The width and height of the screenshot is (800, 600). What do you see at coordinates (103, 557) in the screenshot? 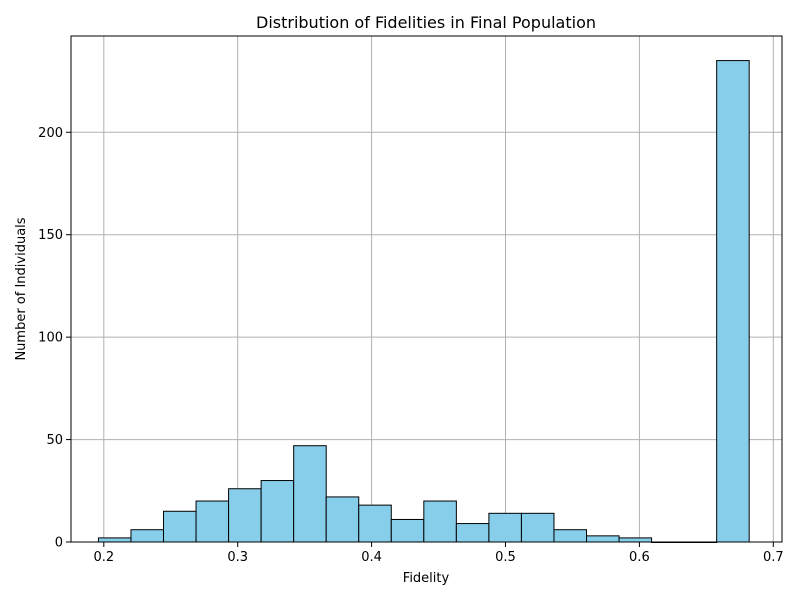
I see `x-tick-label: 0.2` at bounding box center [103, 557].